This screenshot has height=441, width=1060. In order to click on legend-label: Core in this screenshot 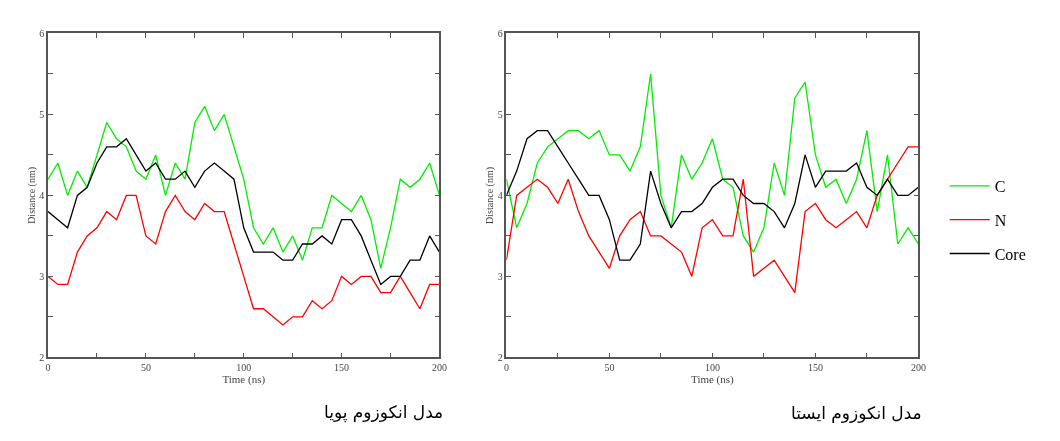, I will do `click(1010, 254)`.